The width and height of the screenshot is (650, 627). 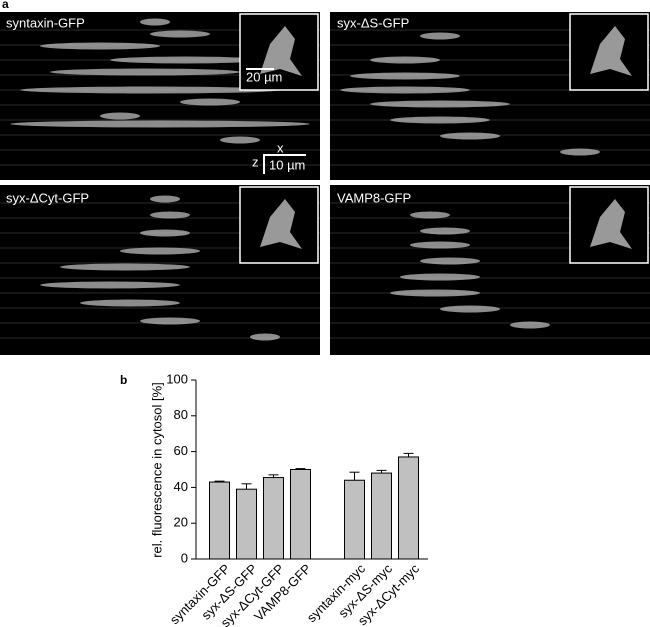 What do you see at coordinates (181, 522) in the screenshot?
I see `y-tick-label: 20` at bounding box center [181, 522].